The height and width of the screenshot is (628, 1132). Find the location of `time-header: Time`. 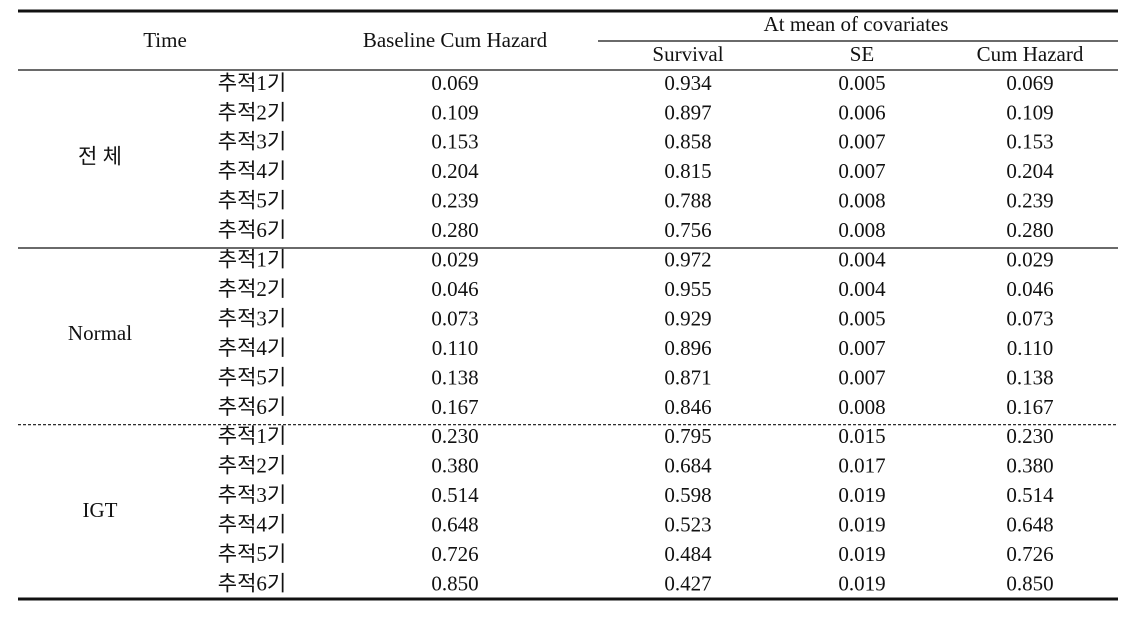

time-header: Time is located at coordinates (165, 40).